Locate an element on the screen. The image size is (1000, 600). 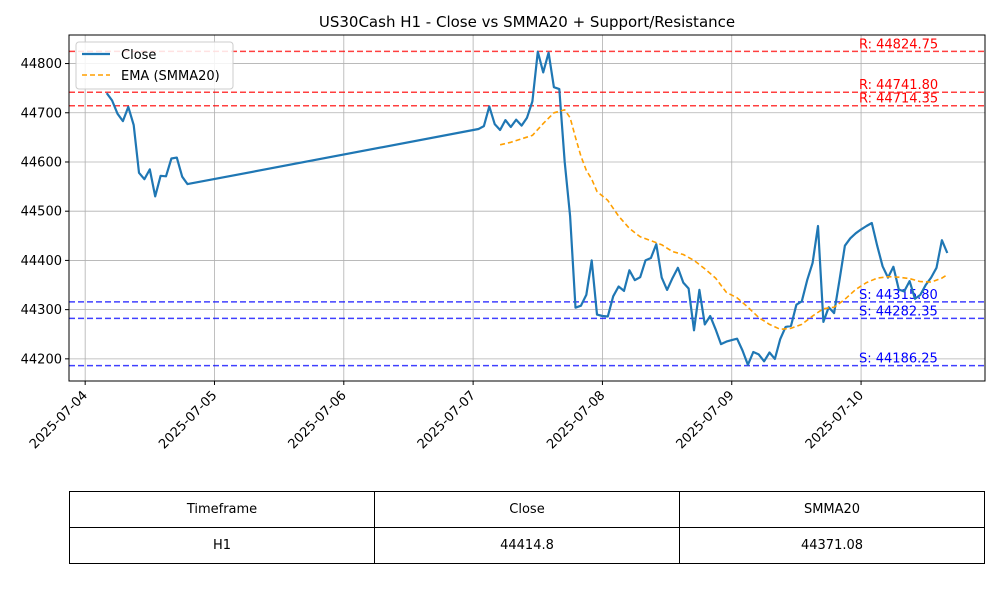
table-cell-smma20: 44371.08 is located at coordinates (832, 545).